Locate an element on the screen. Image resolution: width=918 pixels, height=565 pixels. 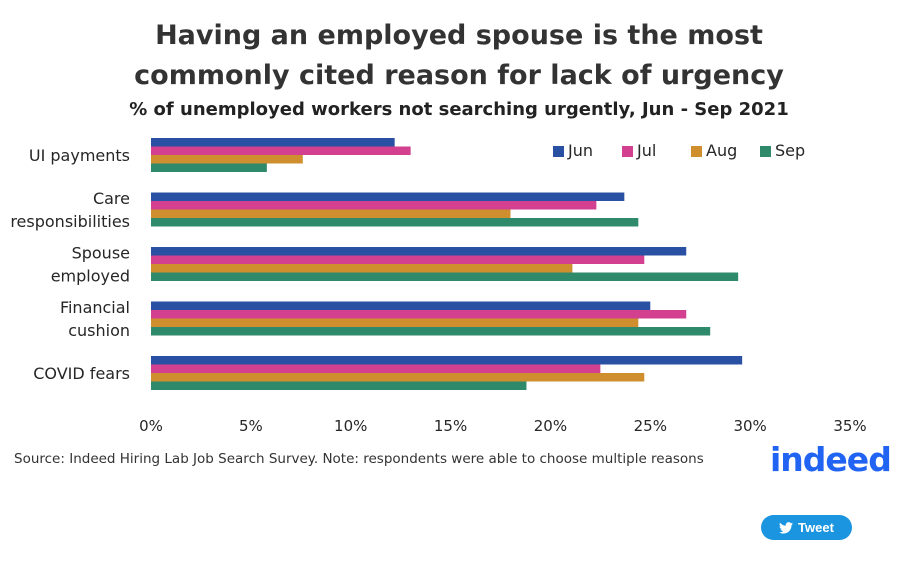
legend-label: Sep is located at coordinates (790, 150).